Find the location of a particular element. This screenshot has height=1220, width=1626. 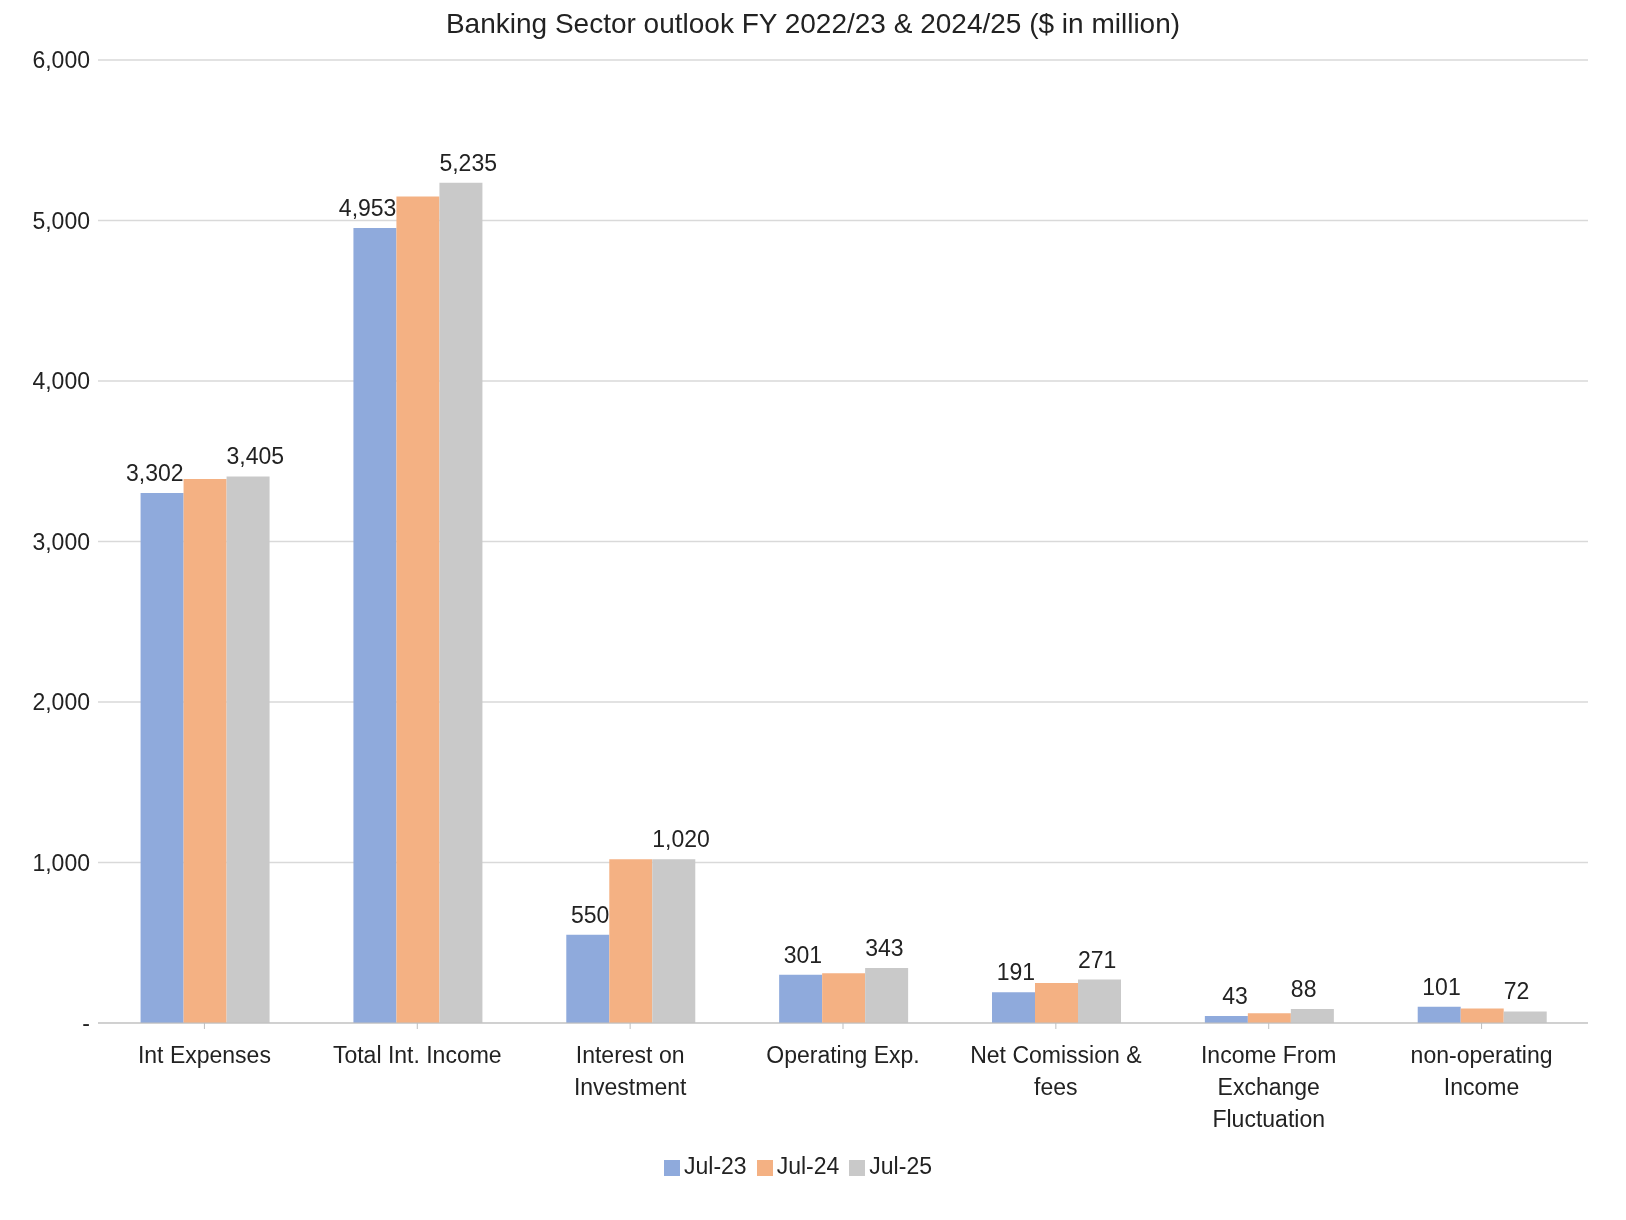

y-tick-label: 1,000 is located at coordinates (61, 862).